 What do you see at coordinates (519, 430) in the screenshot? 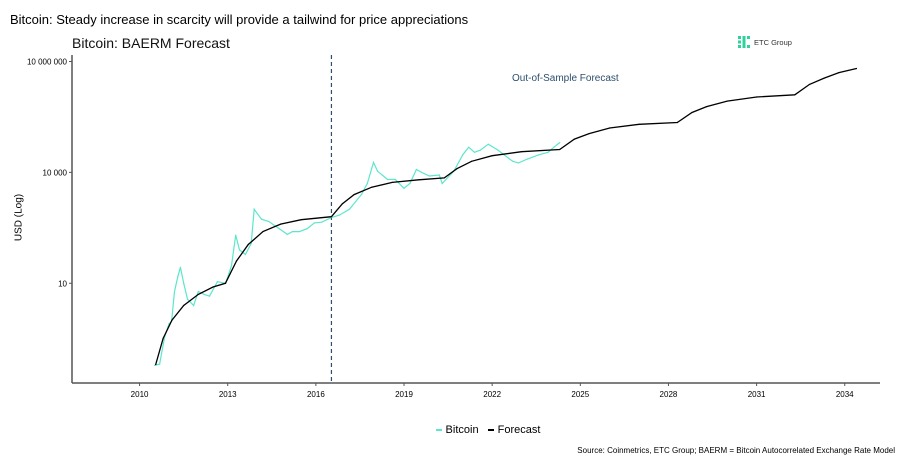
I see `legend-label-forecast: Forecast` at bounding box center [519, 430].